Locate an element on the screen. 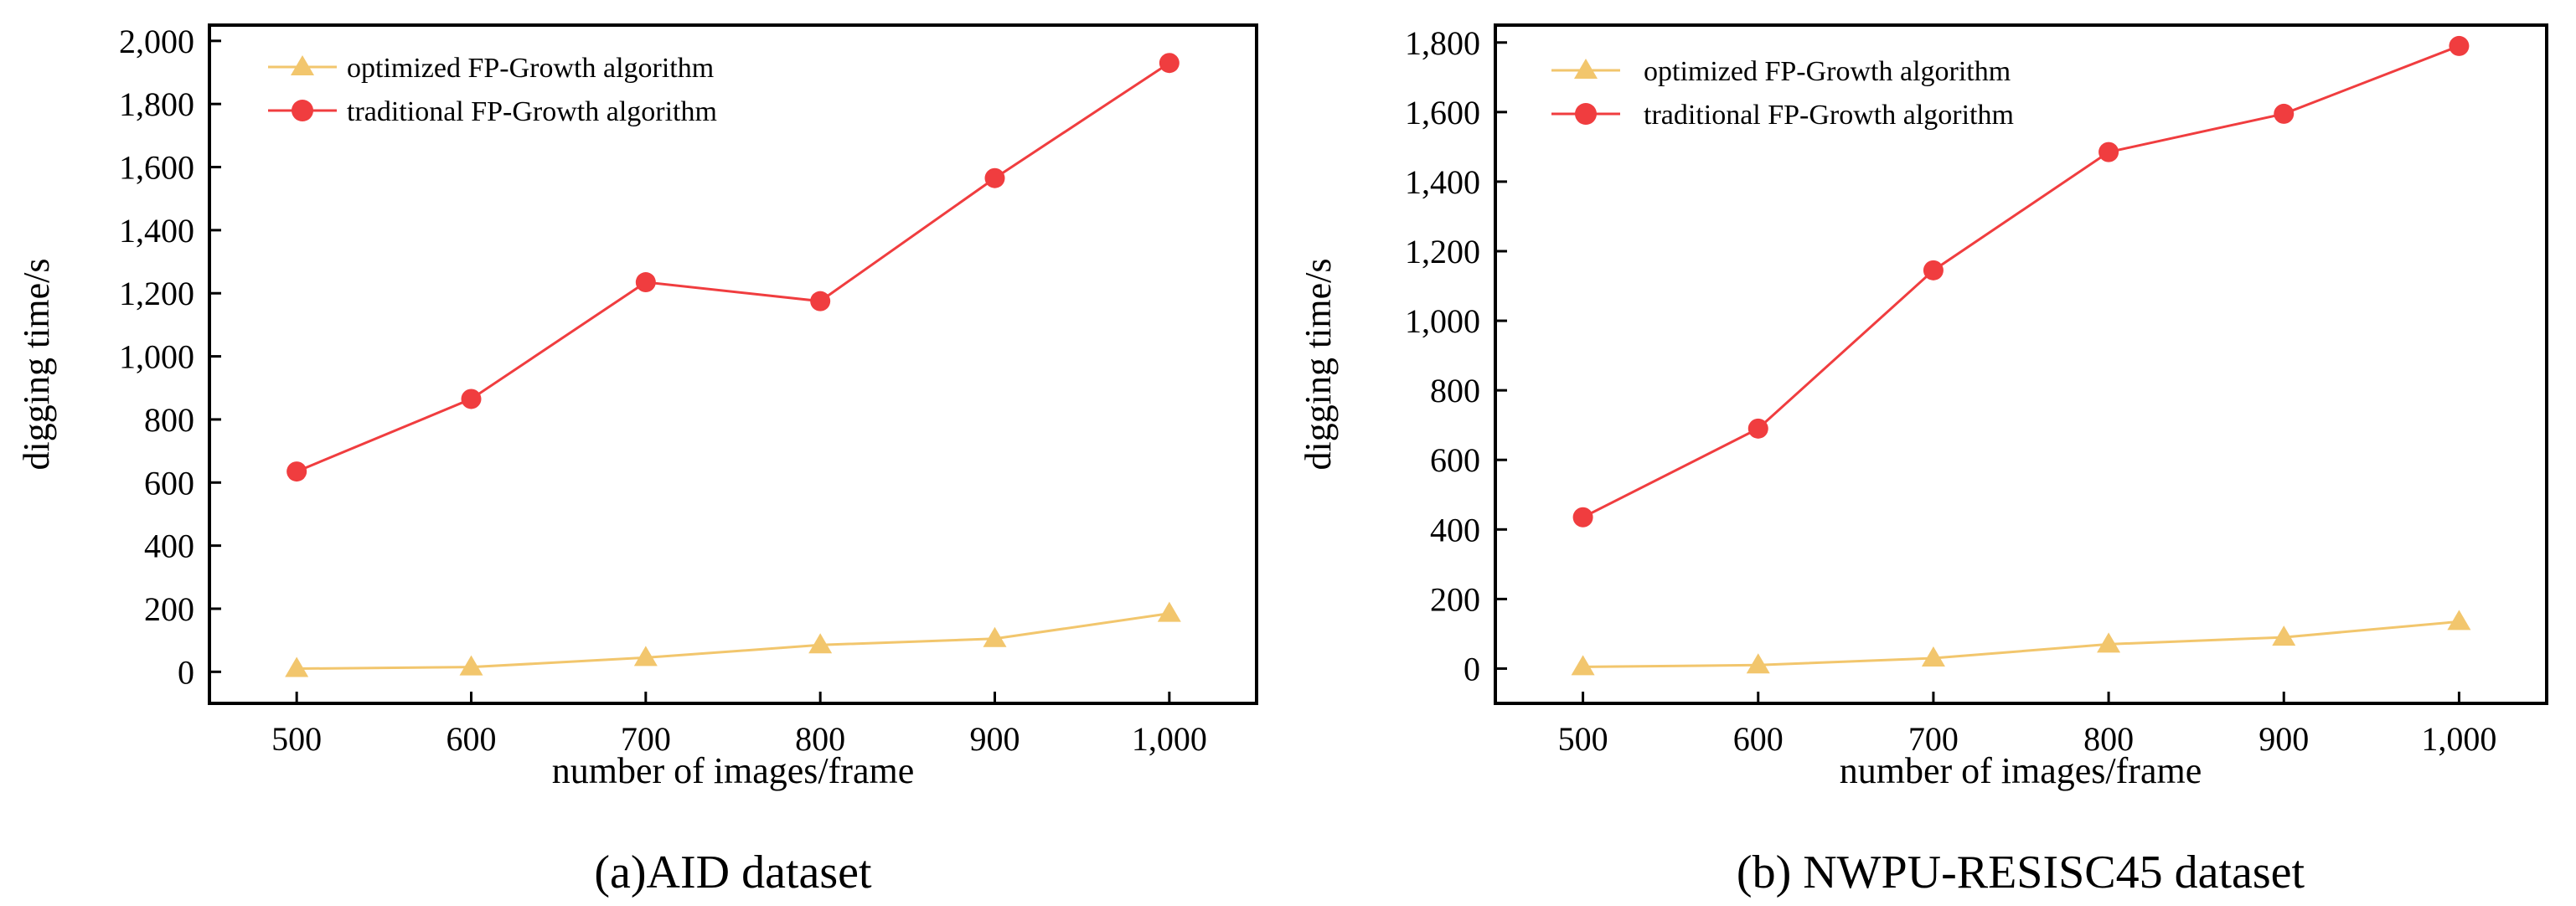 The width and height of the screenshot is (2576, 906). y-ticks: 0 200 400 600 800 1,000 1,200 1,400 1,600 1,800 is located at coordinates (1456, 356).